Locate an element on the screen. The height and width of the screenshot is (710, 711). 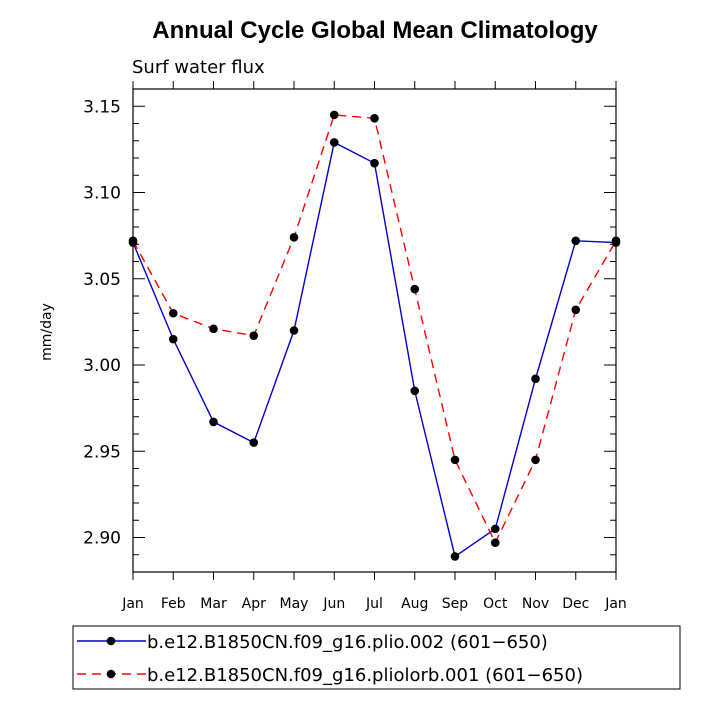
x-tick-label: Dec is located at coordinates (575, 604).